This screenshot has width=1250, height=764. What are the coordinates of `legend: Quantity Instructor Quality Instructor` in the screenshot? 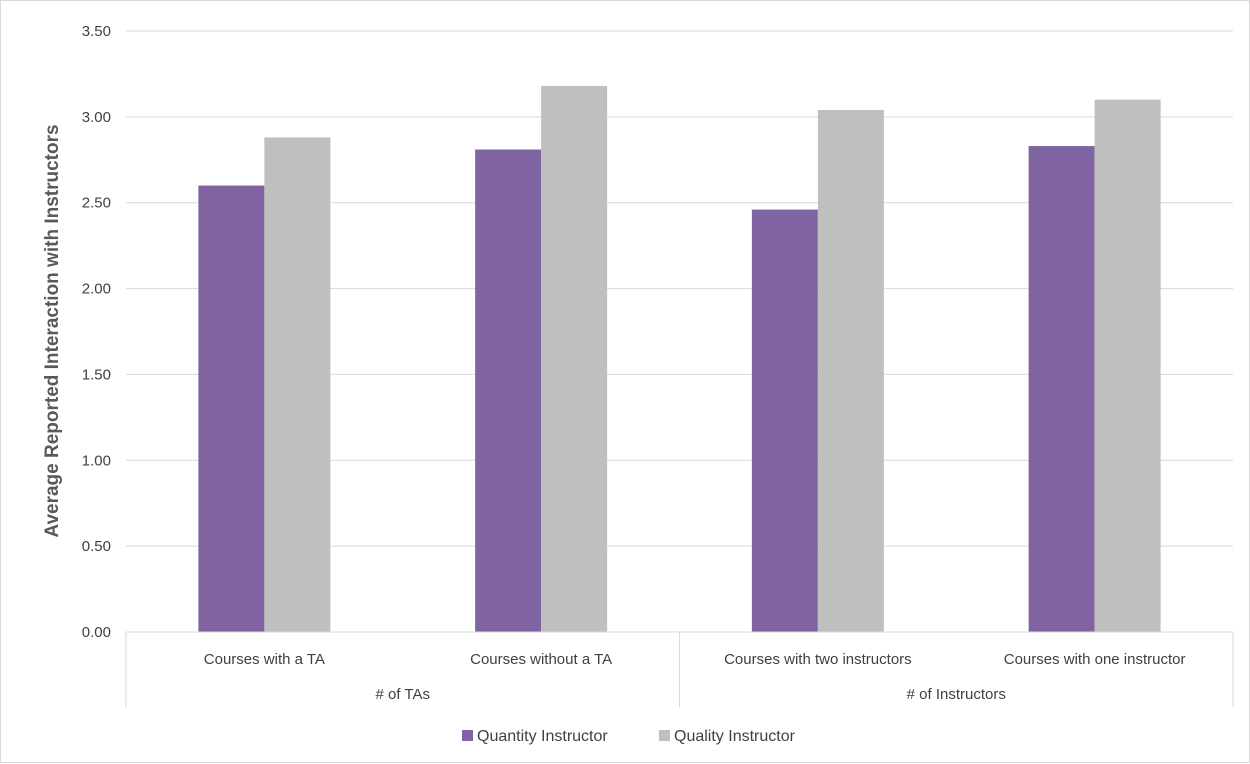 It's located at (629, 736).